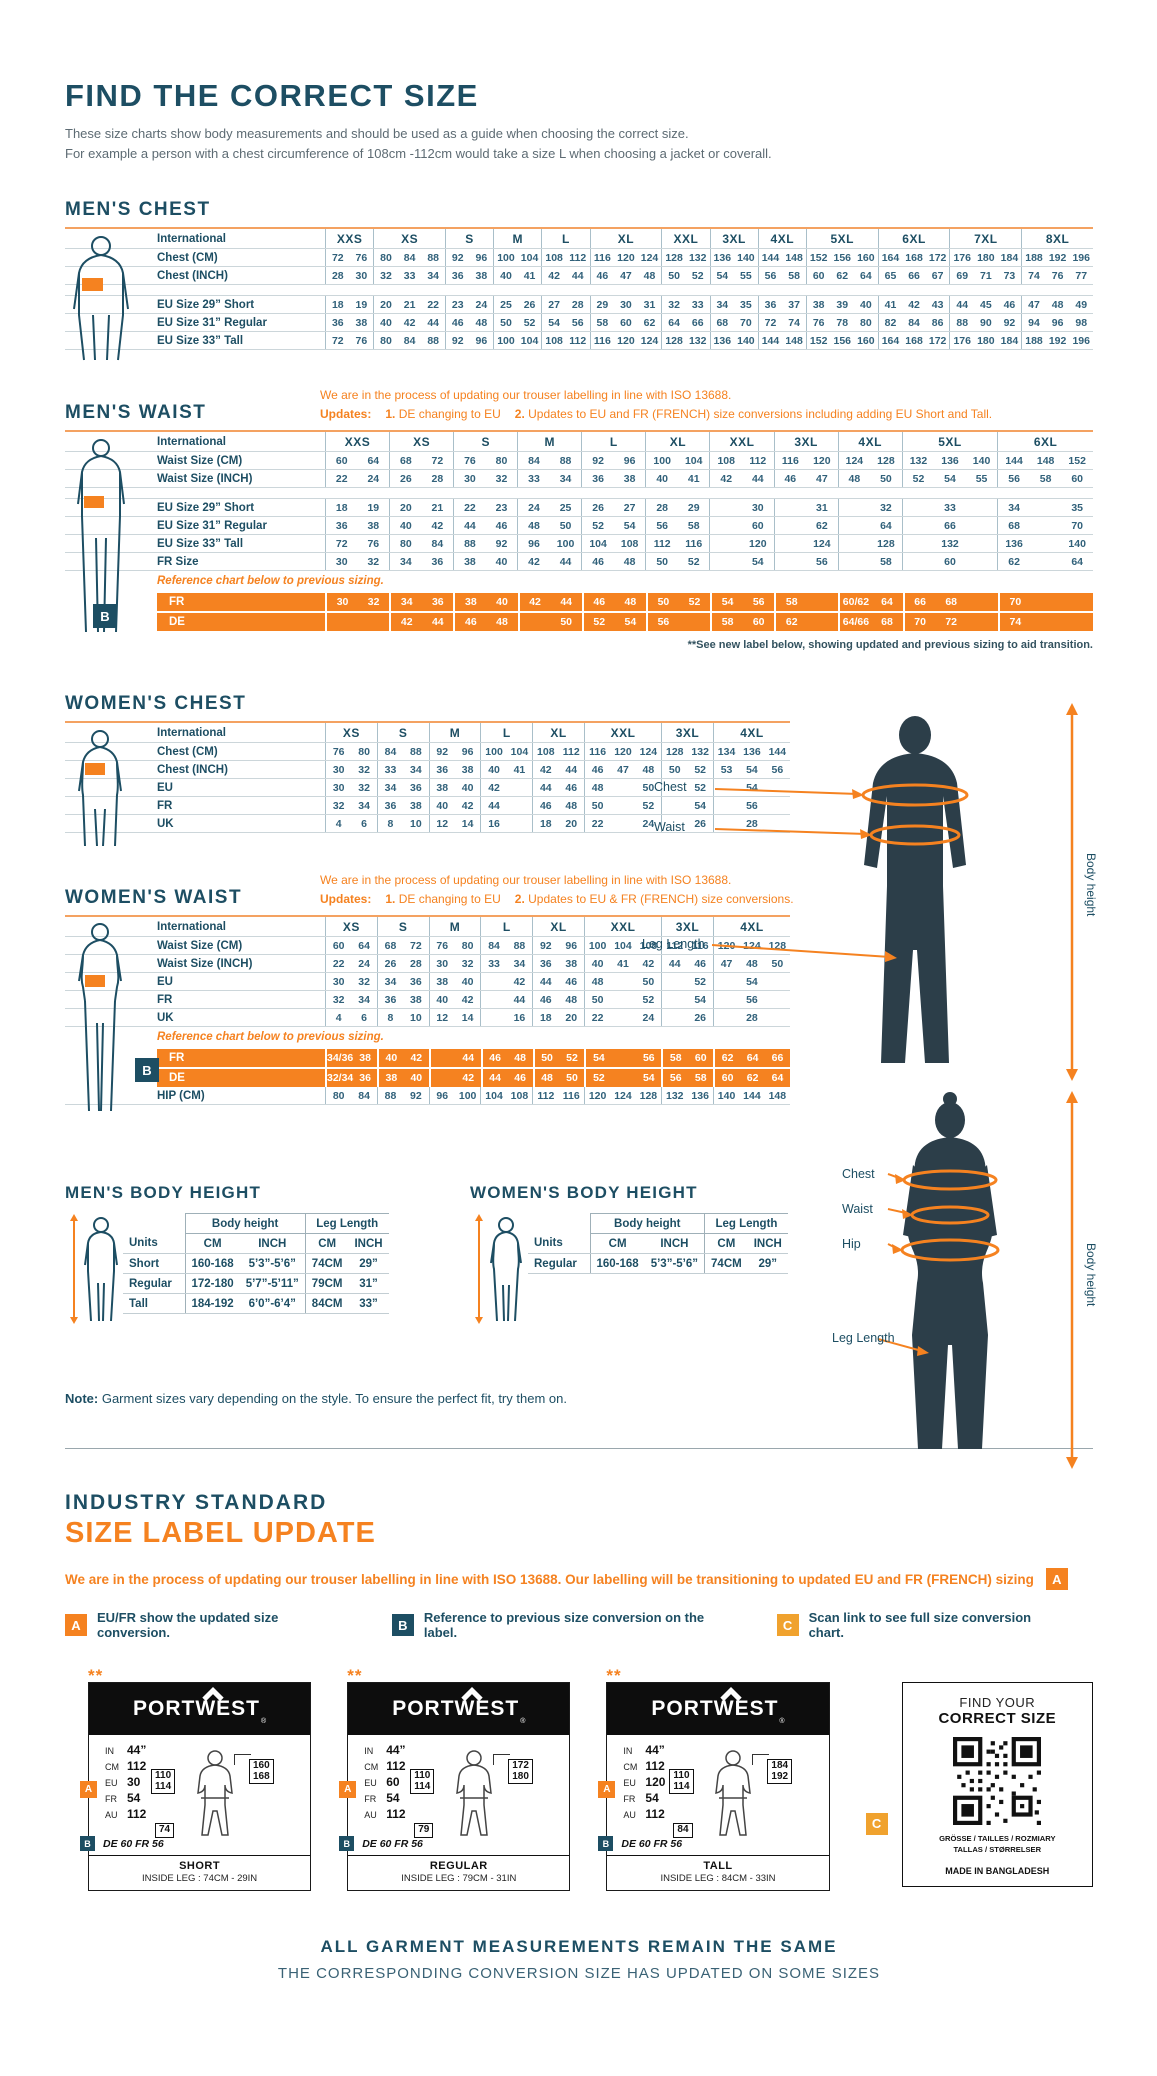 The width and height of the screenshot is (1157, 2076). I want to click on size-cell: 60 64, so click(357, 460).